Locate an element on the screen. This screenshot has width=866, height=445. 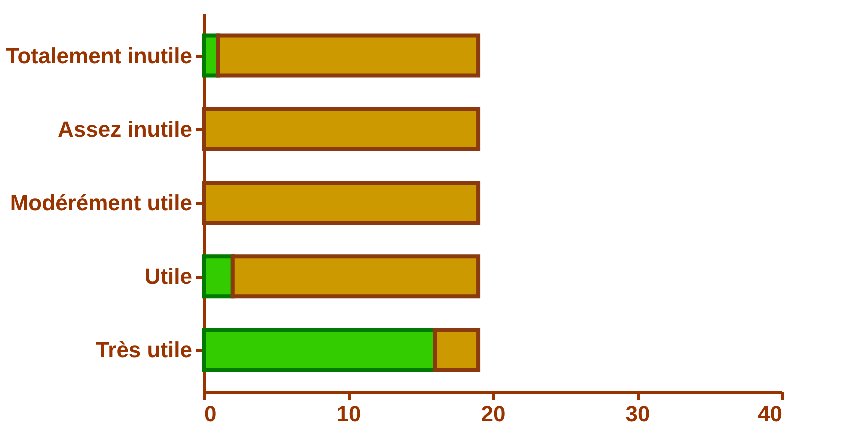
x-tick-label: 0 is located at coordinates (210, 414).